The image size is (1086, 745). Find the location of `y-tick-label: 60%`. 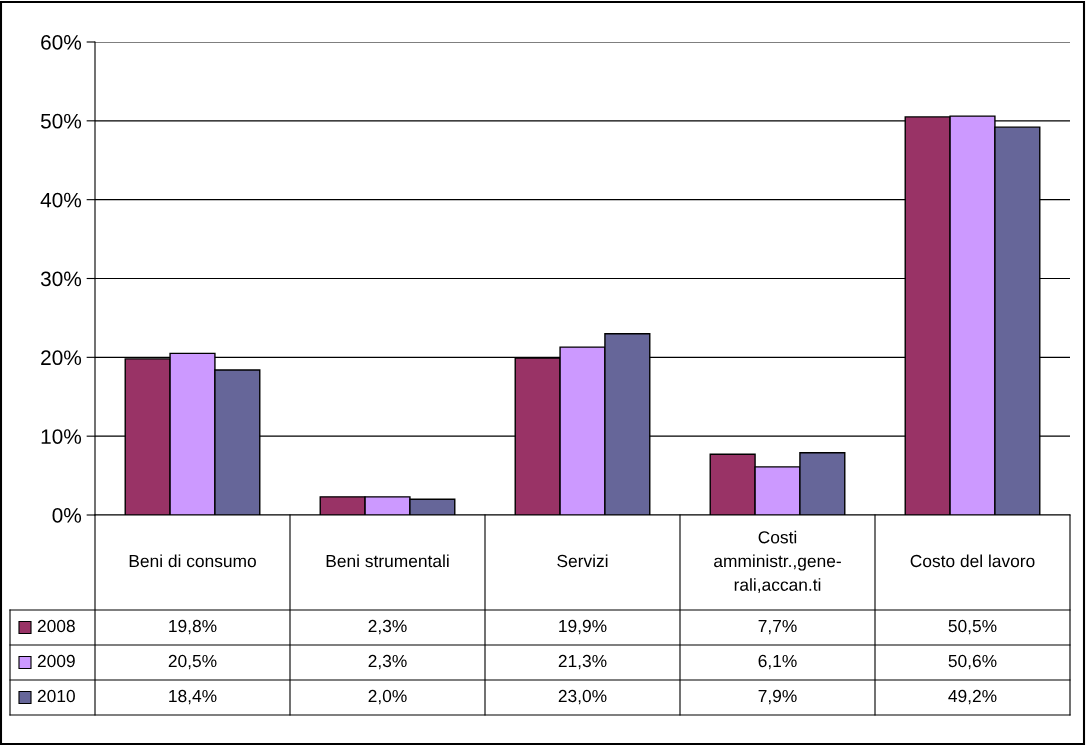

y-tick-label: 60% is located at coordinates (61, 42).